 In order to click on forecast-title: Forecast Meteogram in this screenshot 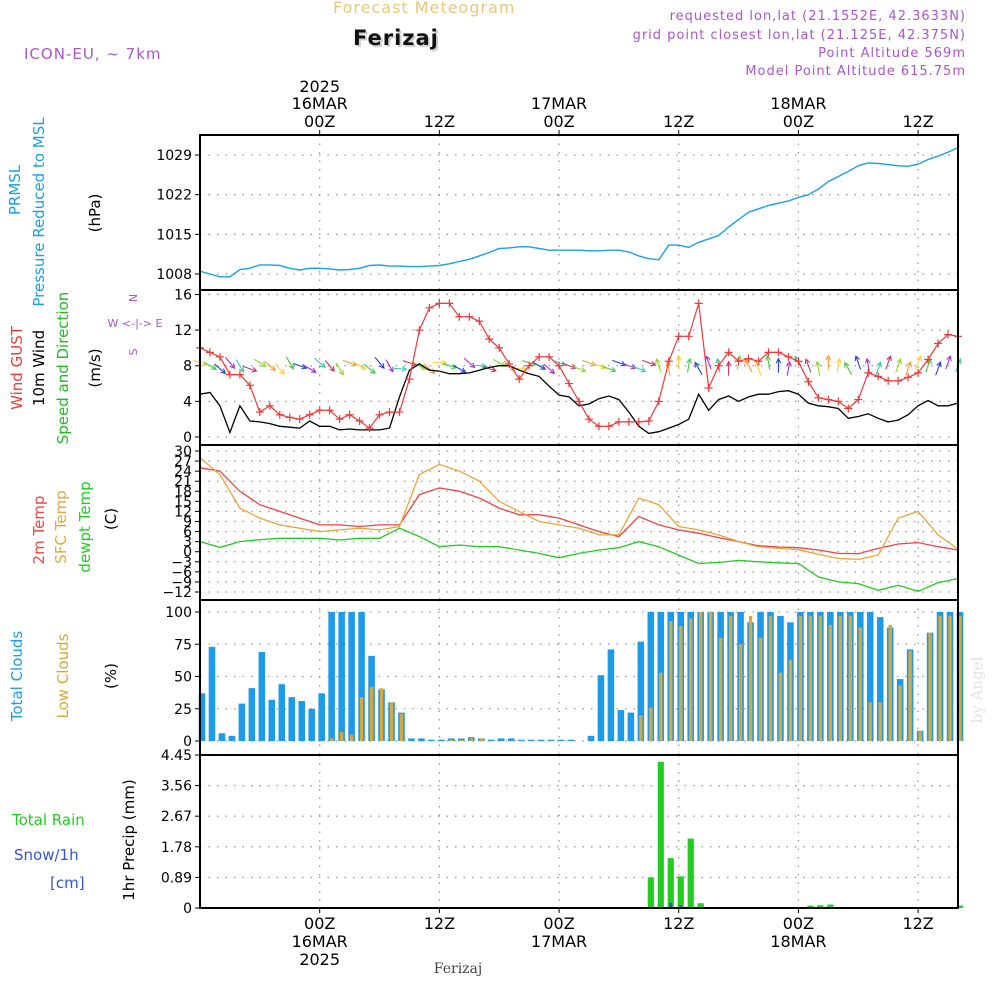, I will do `click(424, 8)`.